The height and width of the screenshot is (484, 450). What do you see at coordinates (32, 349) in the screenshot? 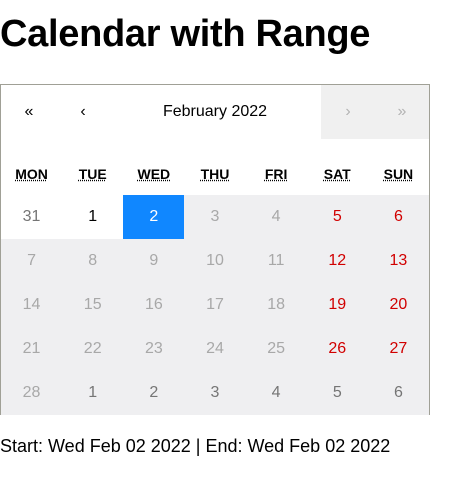
I see `day-tile: 21` at bounding box center [32, 349].